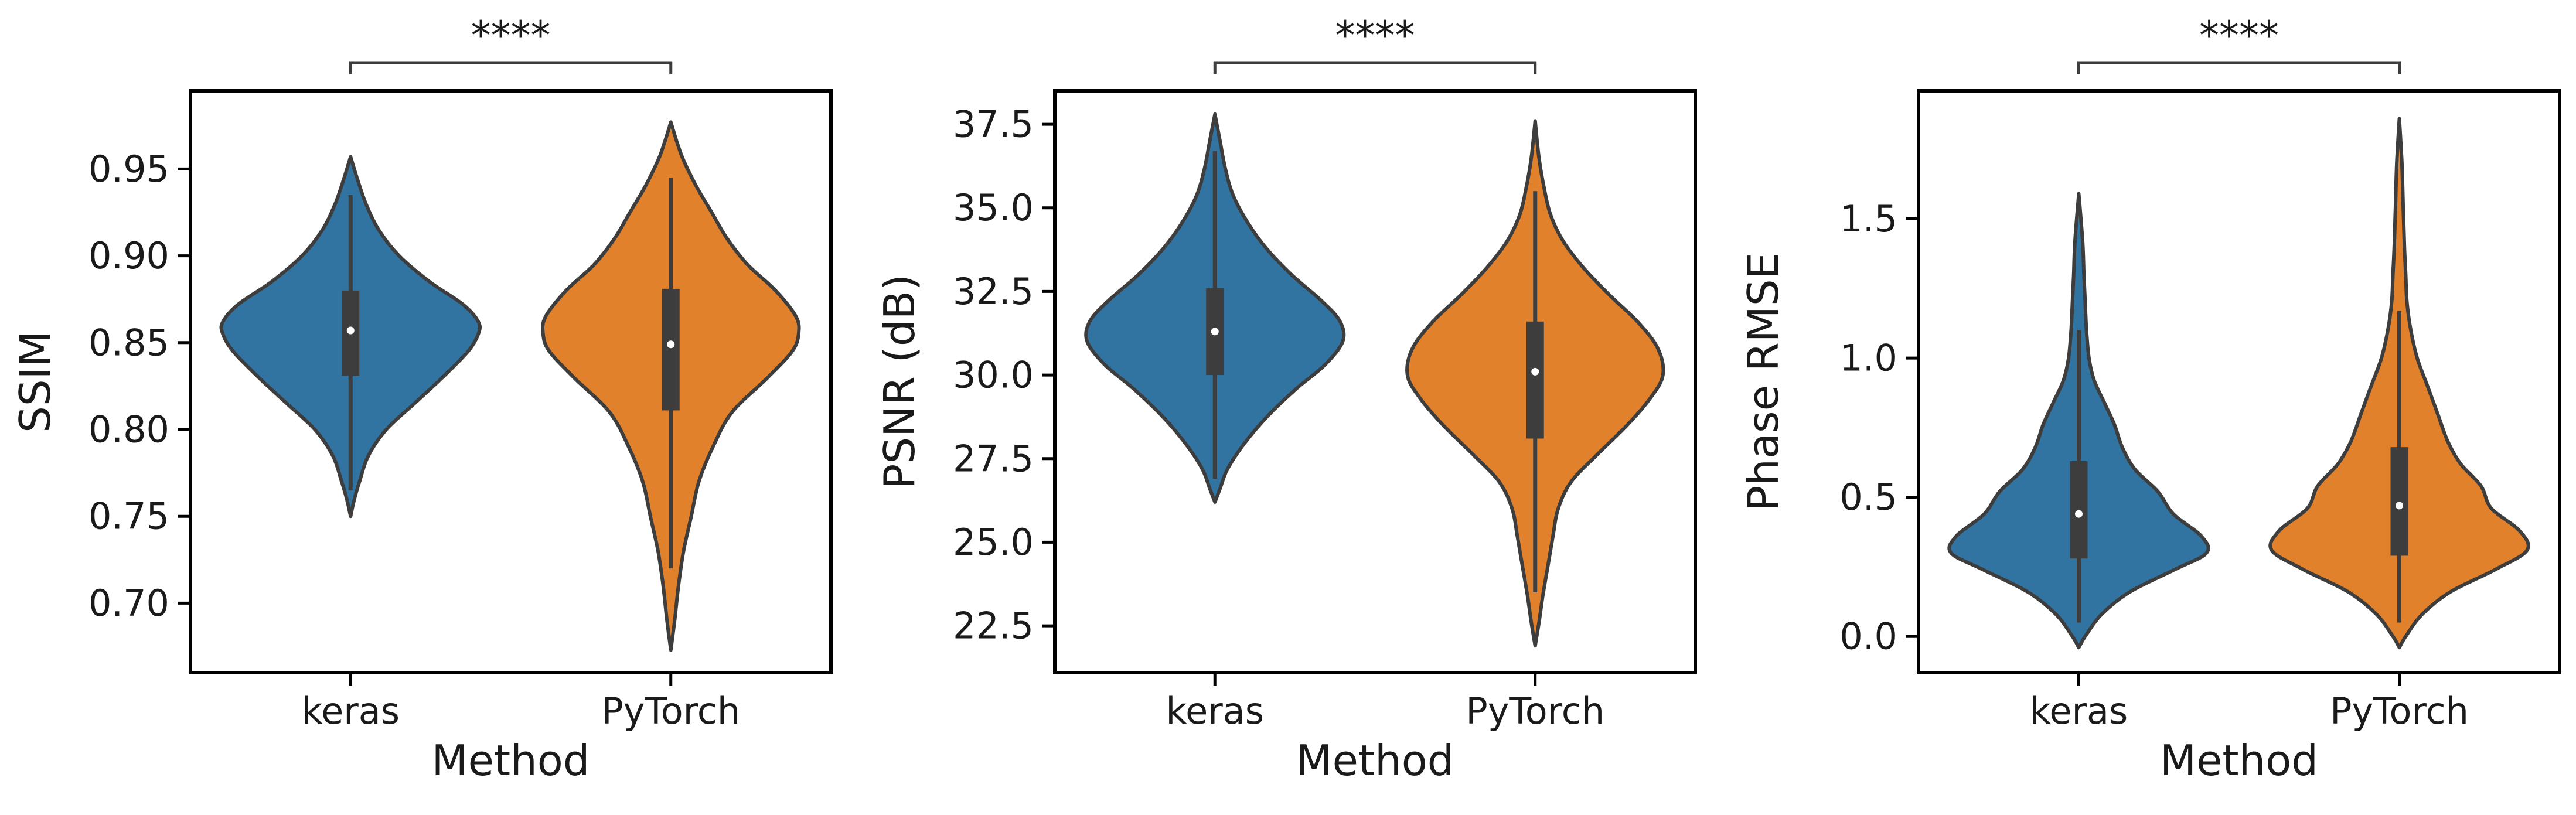 This screenshot has height=815, width=2576. Describe the element at coordinates (128, 342) in the screenshot. I see `y-tick-label: 0.85` at that location.